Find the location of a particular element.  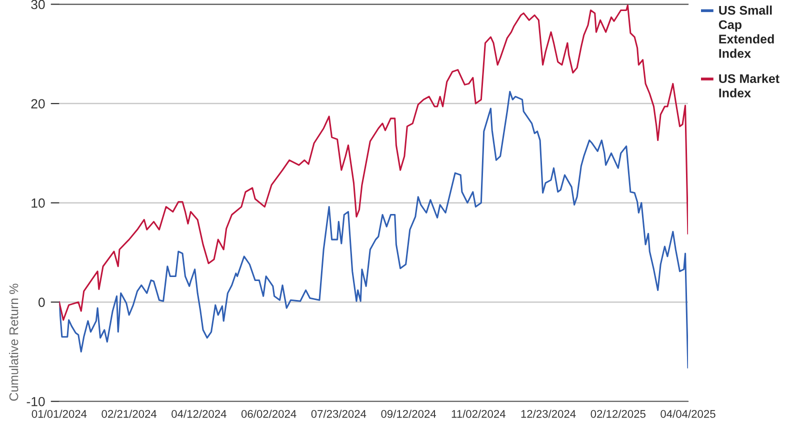

x-tick-label: 02/21/2024 is located at coordinates (129, 414).